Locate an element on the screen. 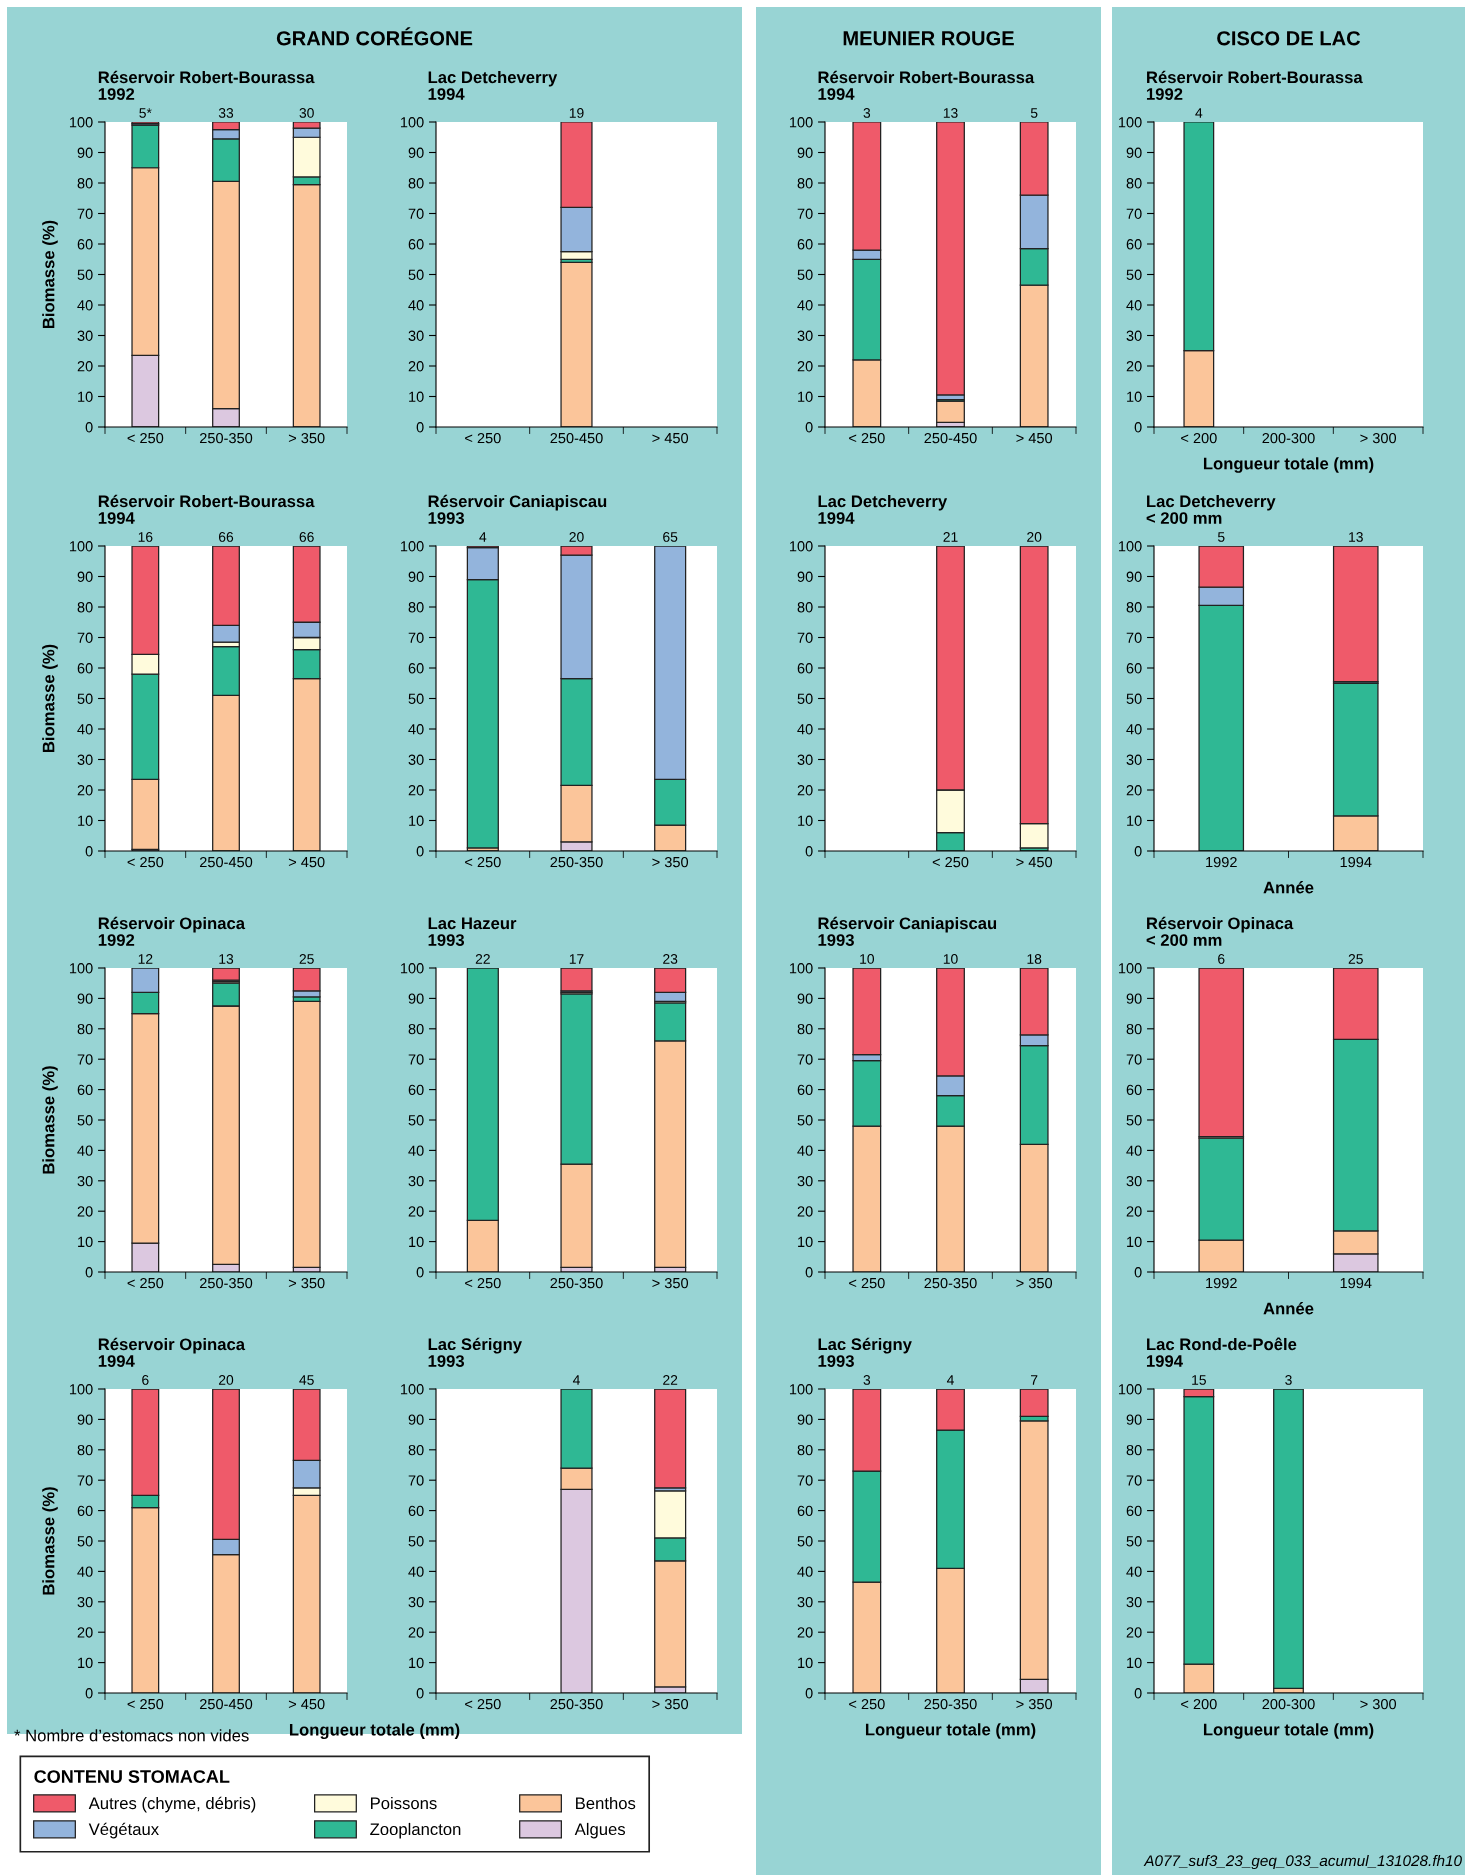 This screenshot has width=1472, height=1875. chart-subtitle: Réservoir Robert-Bourassa 1994 is located at coordinates (926, 85).